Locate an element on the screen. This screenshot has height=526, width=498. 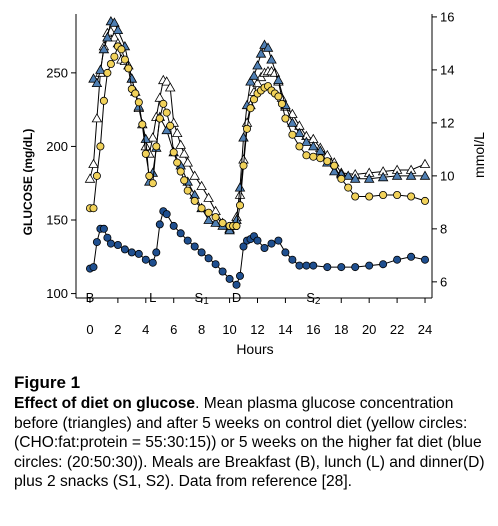
x-tick-label: 20 is located at coordinates (369, 329).